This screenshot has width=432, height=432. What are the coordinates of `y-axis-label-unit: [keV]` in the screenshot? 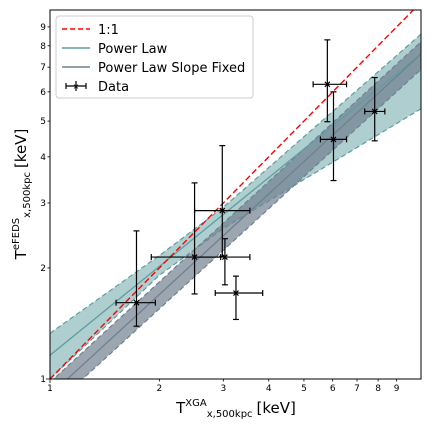 It's located at (21, 148).